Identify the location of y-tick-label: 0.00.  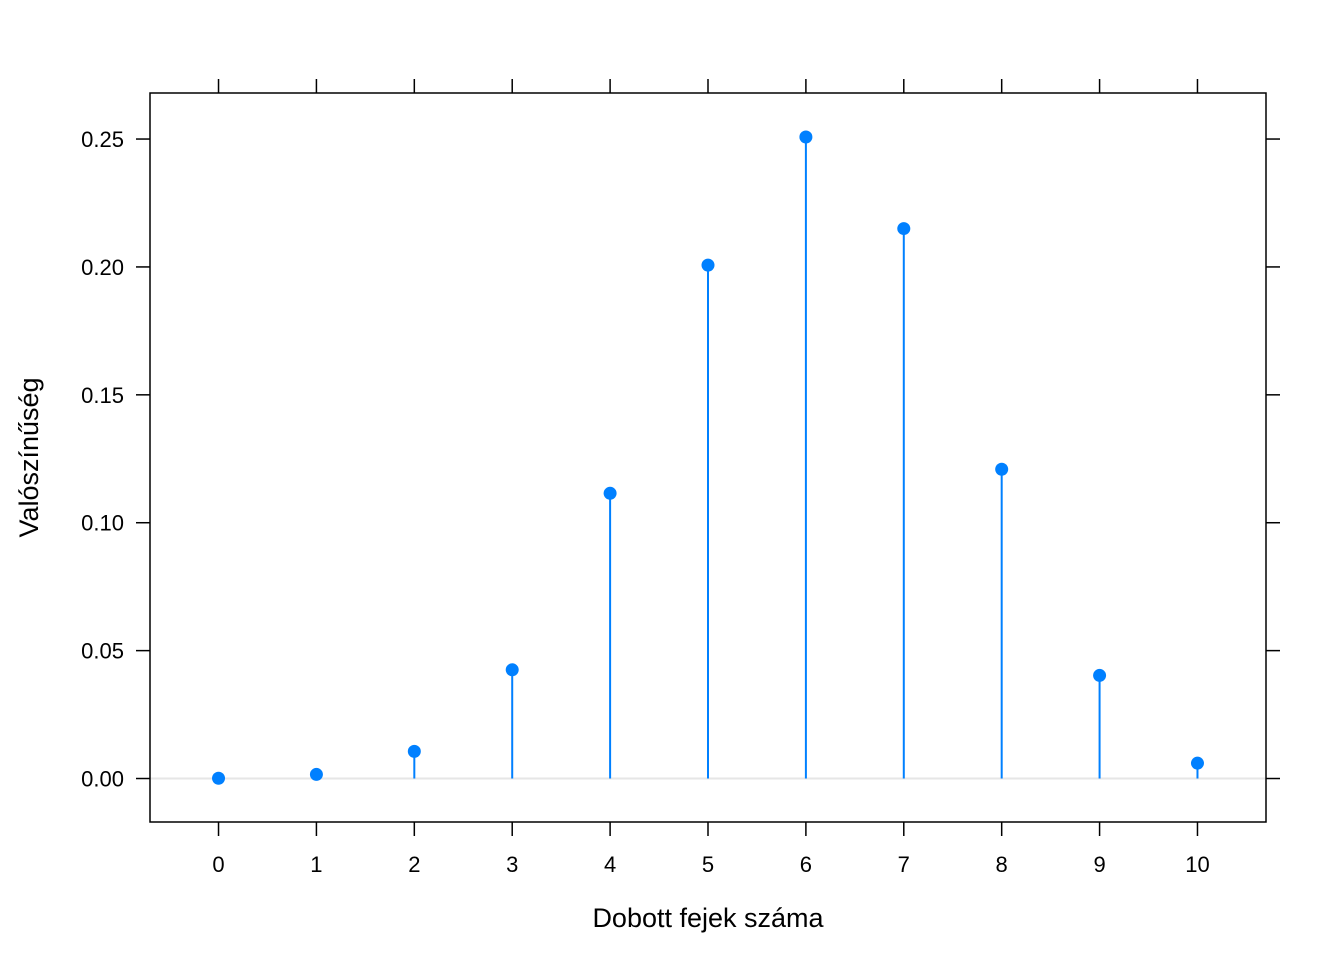
(102, 779).